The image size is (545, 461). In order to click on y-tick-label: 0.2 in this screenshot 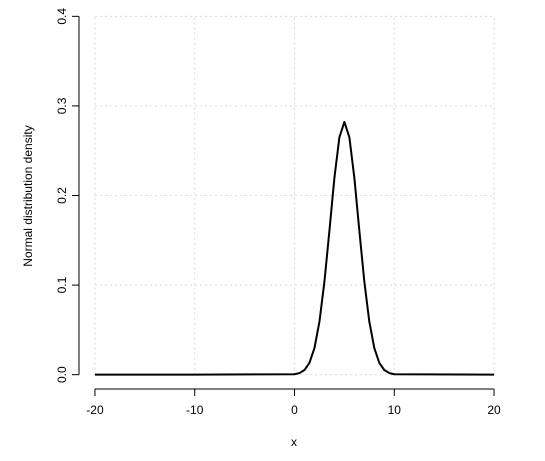, I will do `click(62, 195)`.